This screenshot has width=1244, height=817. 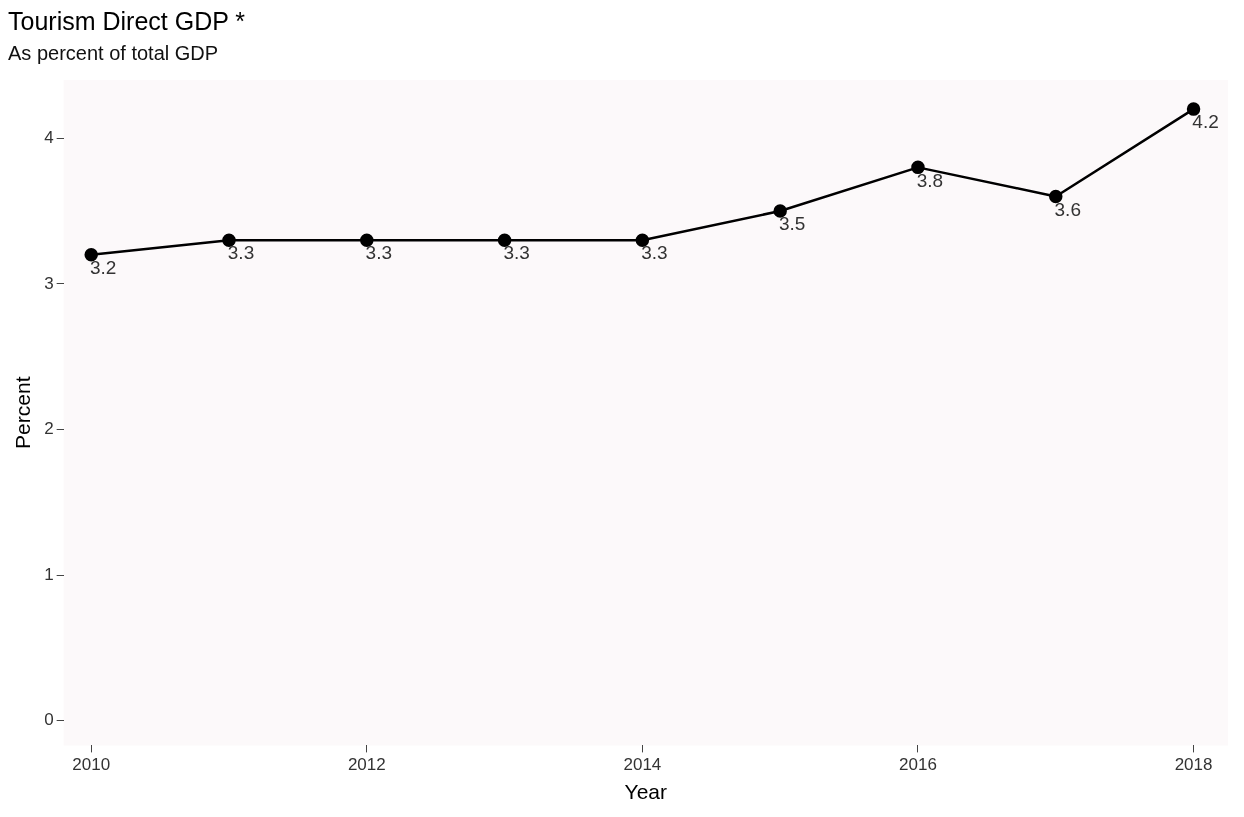 What do you see at coordinates (366, 765) in the screenshot?
I see `x-tick-label: 2012` at bounding box center [366, 765].